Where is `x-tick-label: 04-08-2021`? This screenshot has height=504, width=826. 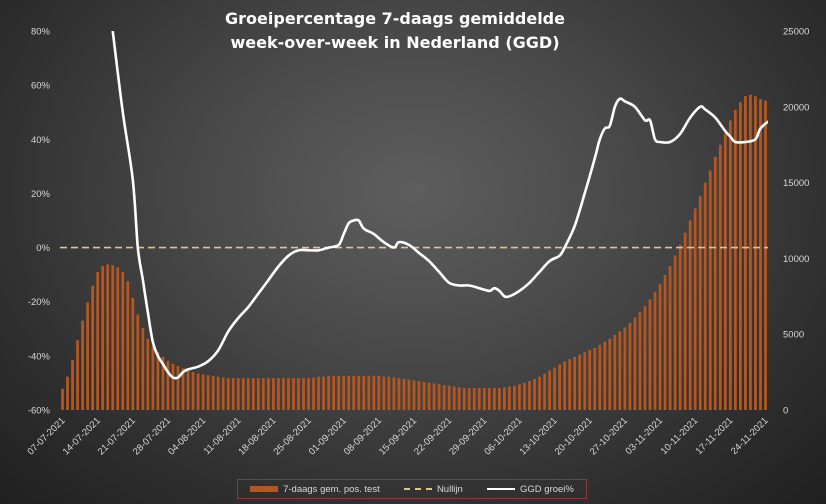
x-tick-label: 04-08-2021 is located at coordinates (187, 436).